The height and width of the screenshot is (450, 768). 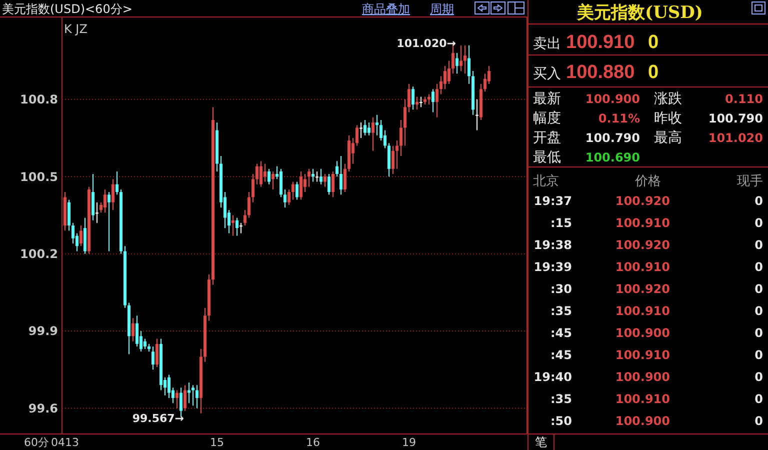 What do you see at coordinates (668, 118) in the screenshot?
I see `text: 昨收` at bounding box center [668, 118].